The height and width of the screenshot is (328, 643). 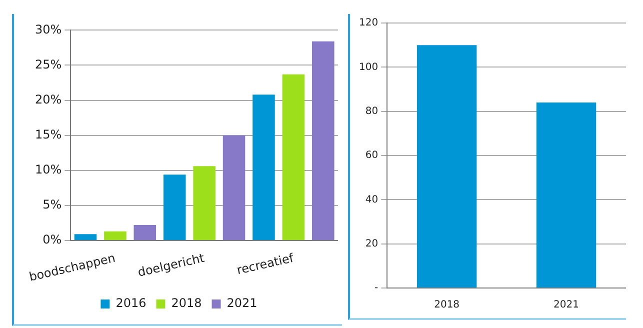 What do you see at coordinates (371, 156) in the screenshot?
I see `y-tick-label: 60` at bounding box center [371, 156].